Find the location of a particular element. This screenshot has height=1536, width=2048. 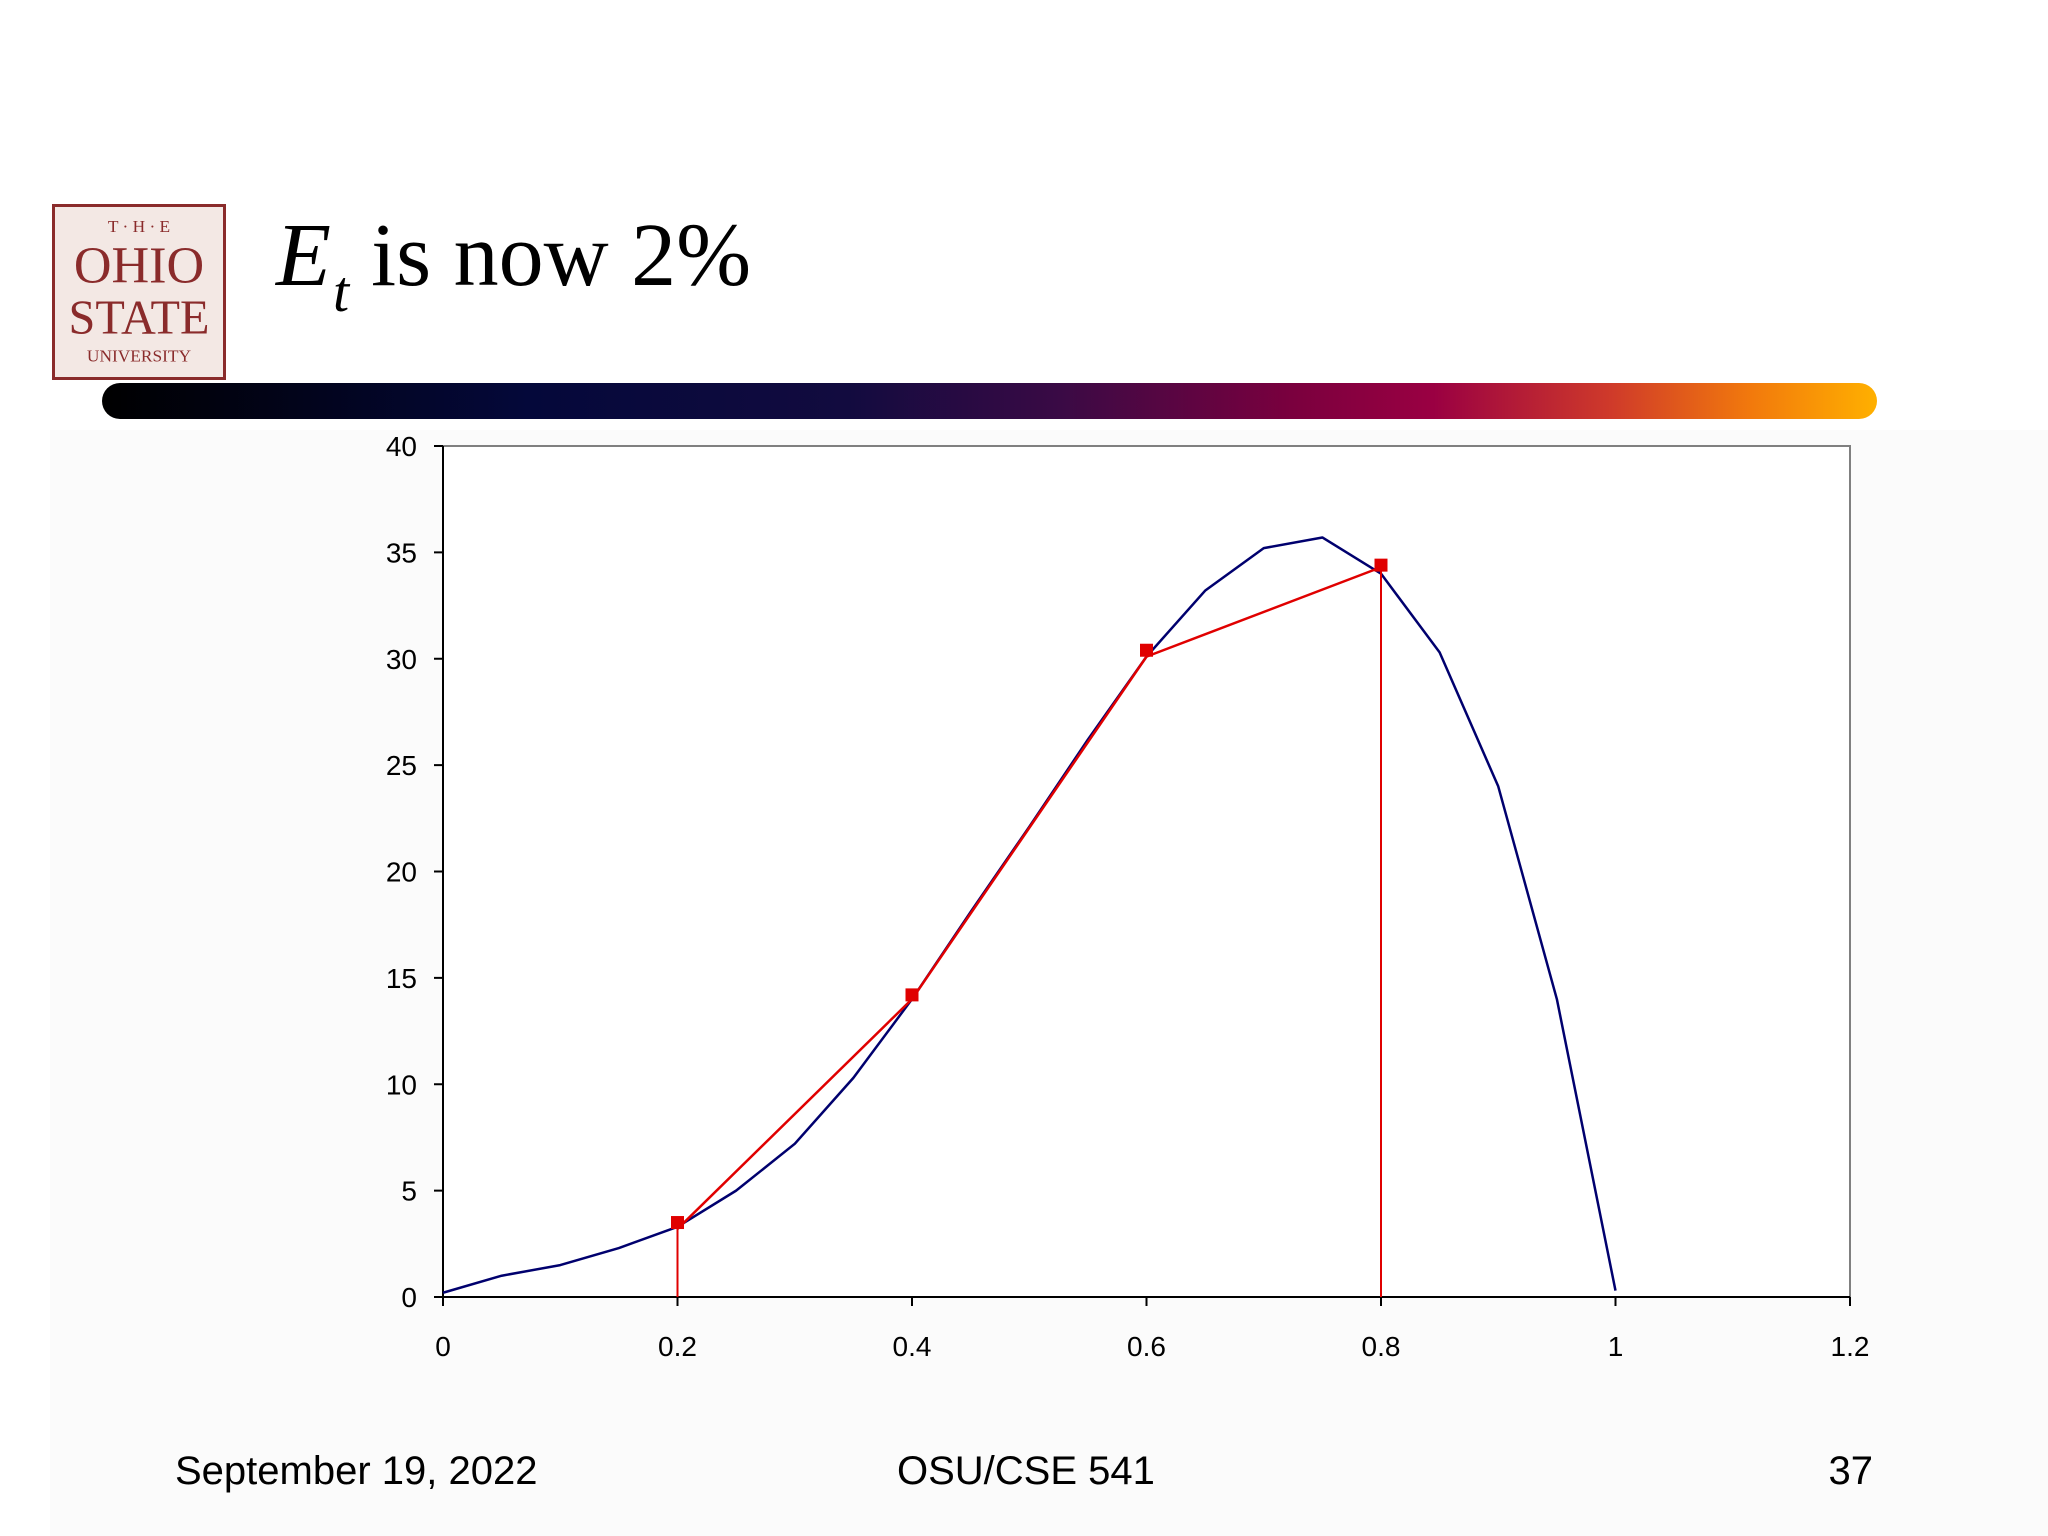

y-tick-label: 0 is located at coordinates (409, 1297).